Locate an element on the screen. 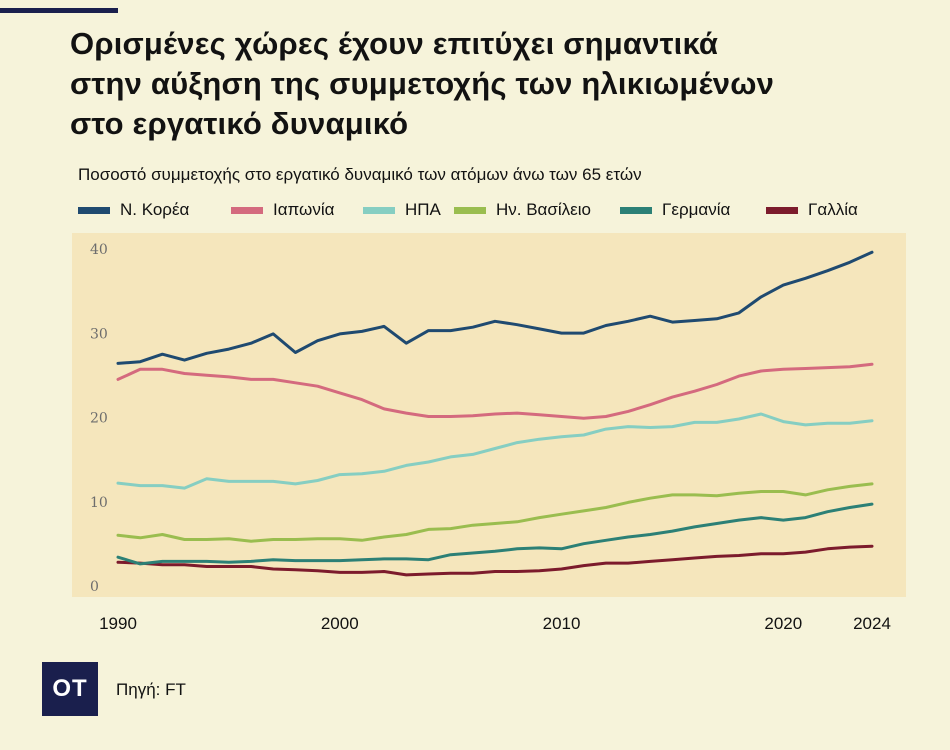  legend-item-usa: ΗΠΑ is located at coordinates (402, 210).